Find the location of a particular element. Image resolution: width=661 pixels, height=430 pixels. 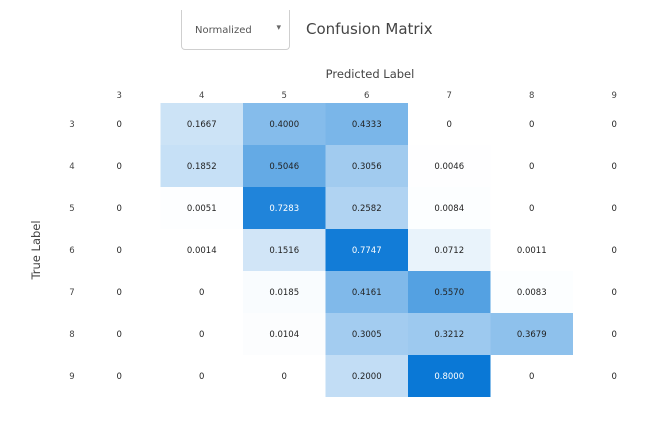

x-tick-label: 4 is located at coordinates (201, 96).